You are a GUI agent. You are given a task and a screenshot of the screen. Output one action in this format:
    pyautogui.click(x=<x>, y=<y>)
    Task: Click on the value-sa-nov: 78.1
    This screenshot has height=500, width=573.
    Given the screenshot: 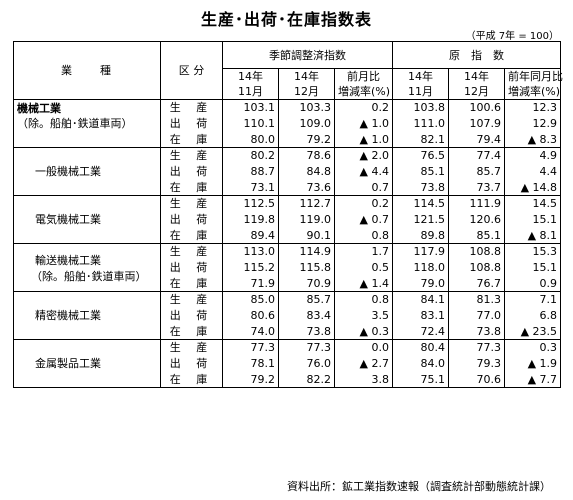 What is the action you would take?
    pyautogui.click(x=250, y=363)
    